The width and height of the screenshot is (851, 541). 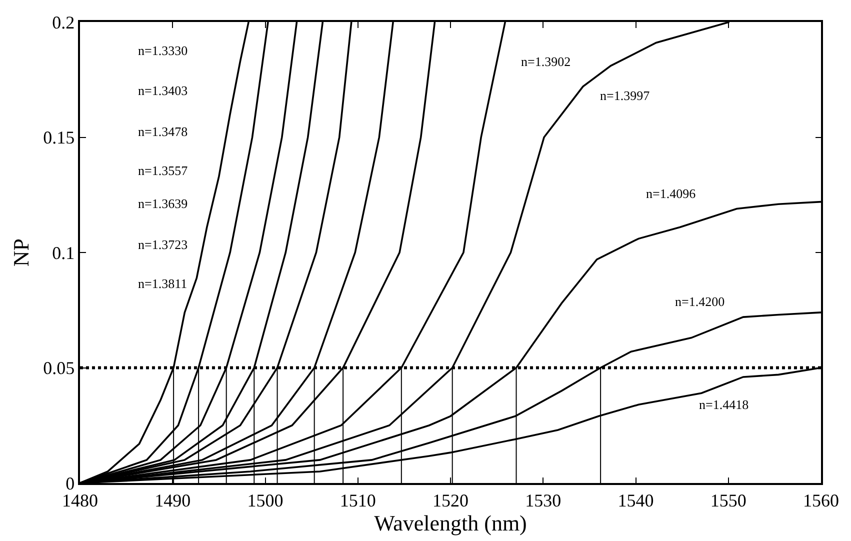 I want to click on annotation: n=1.3557, so click(x=163, y=170).